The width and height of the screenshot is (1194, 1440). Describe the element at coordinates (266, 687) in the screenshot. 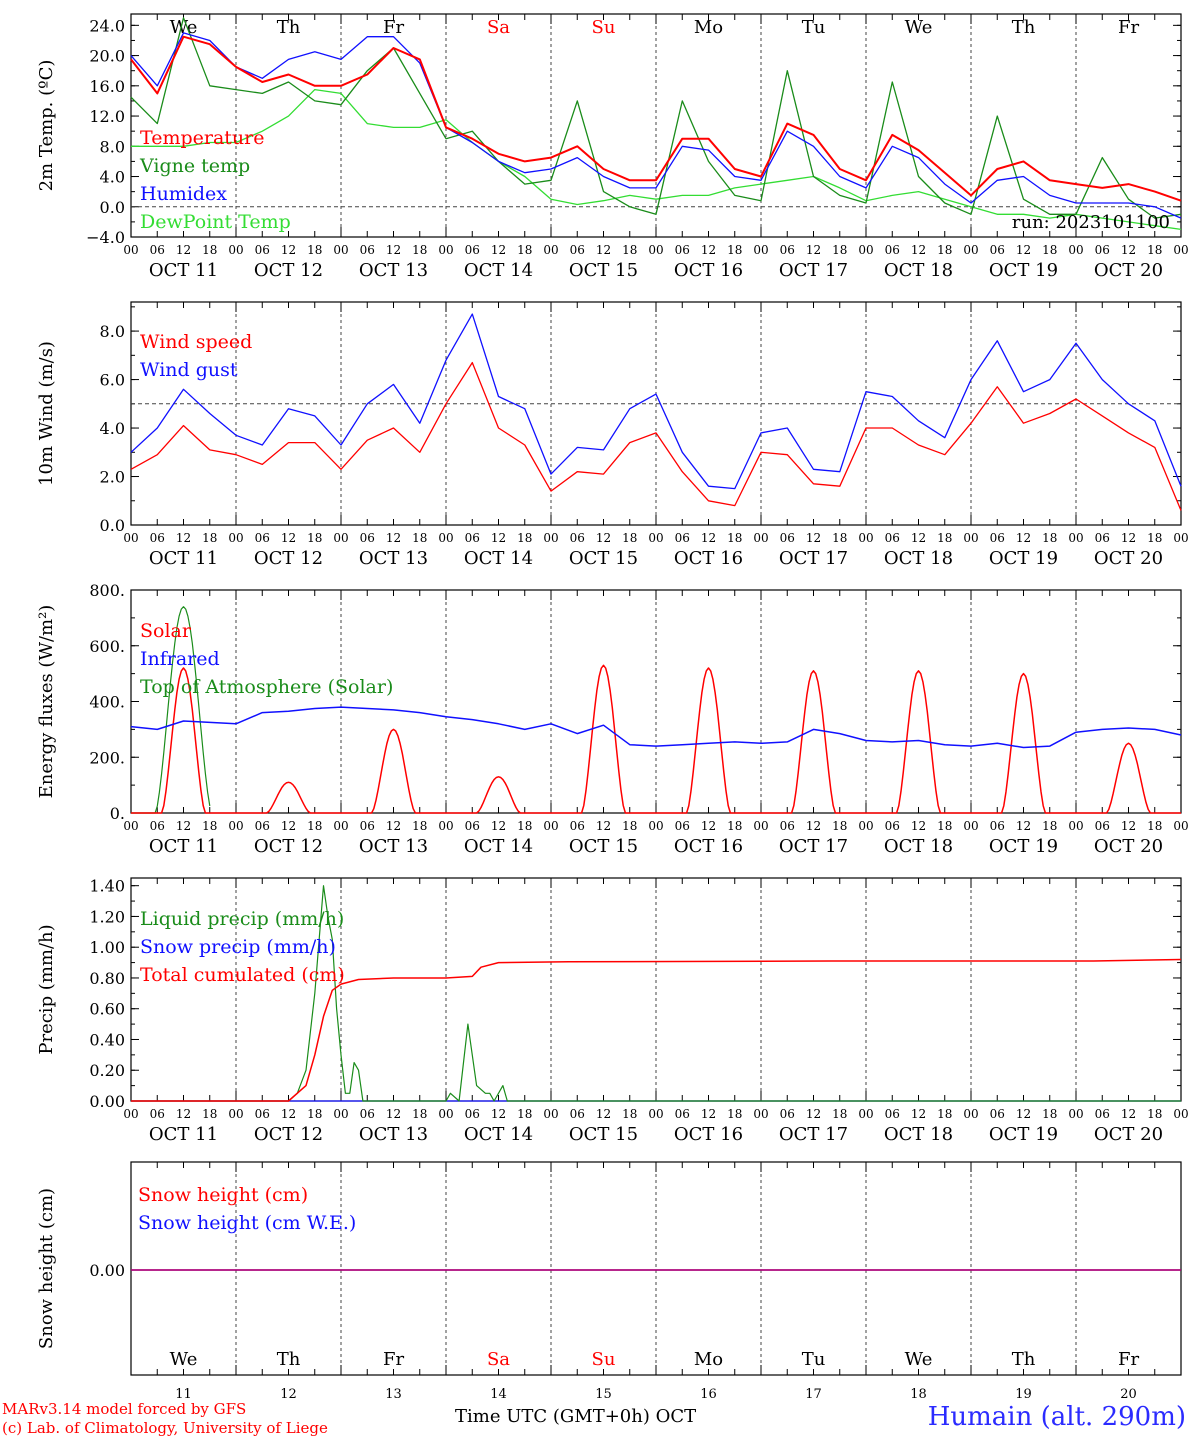

I see `legend-entry: Top of Atmosphere (Solar)` at that location.